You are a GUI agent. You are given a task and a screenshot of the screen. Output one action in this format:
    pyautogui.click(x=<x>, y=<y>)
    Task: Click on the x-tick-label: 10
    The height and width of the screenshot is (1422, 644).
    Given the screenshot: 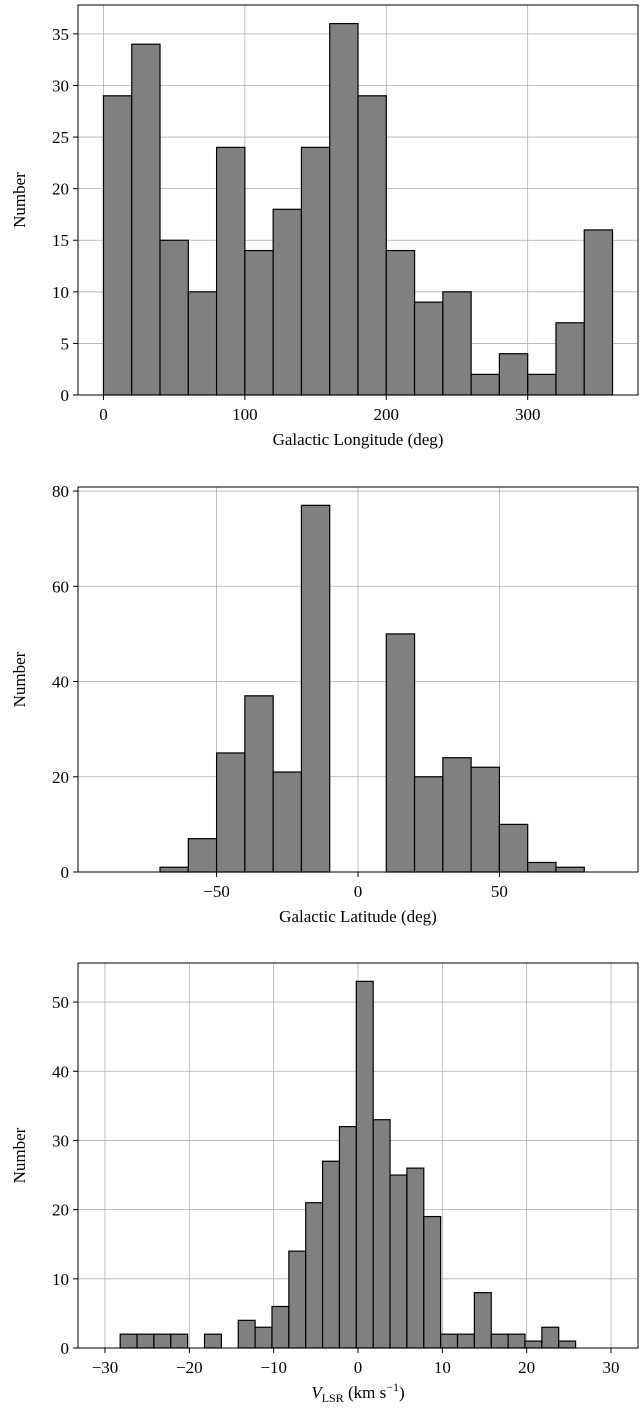 What is the action you would take?
    pyautogui.click(x=442, y=1367)
    